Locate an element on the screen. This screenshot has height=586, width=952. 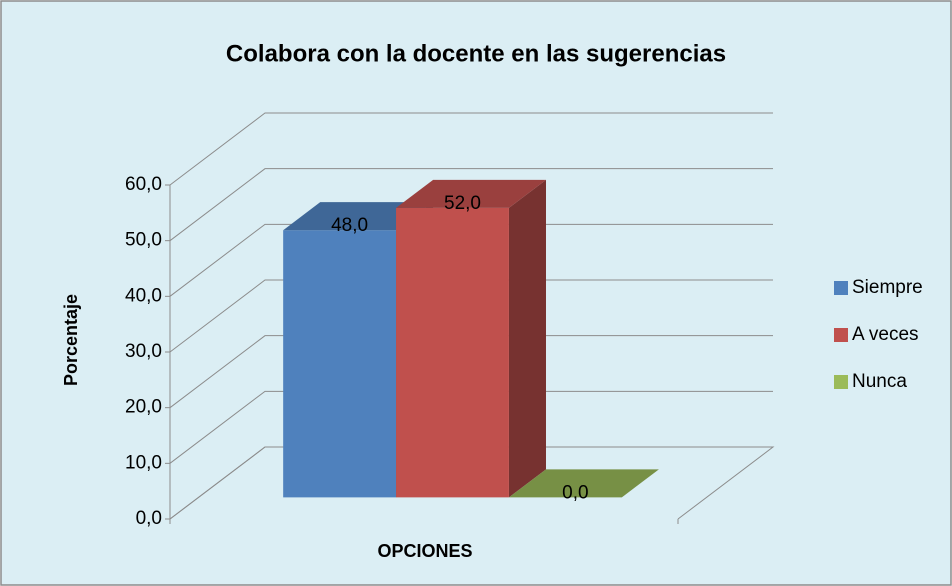
y-tick-label: 50,0 is located at coordinates (143, 240).